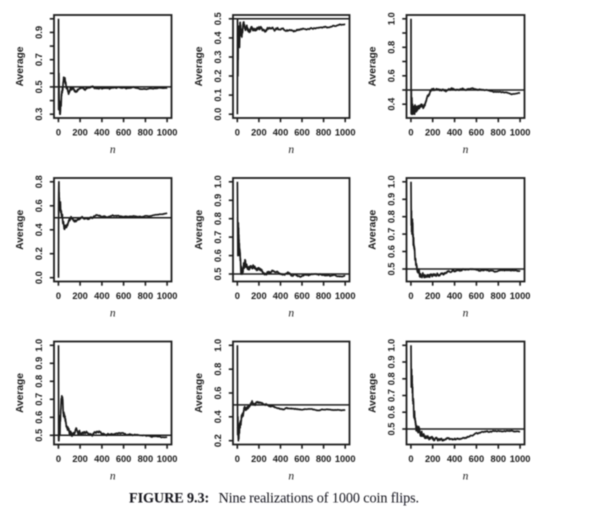 This screenshot has width=602, height=518. Describe the element at coordinates (218, 95) in the screenshot. I see `svg-text: 0.1` at that location.